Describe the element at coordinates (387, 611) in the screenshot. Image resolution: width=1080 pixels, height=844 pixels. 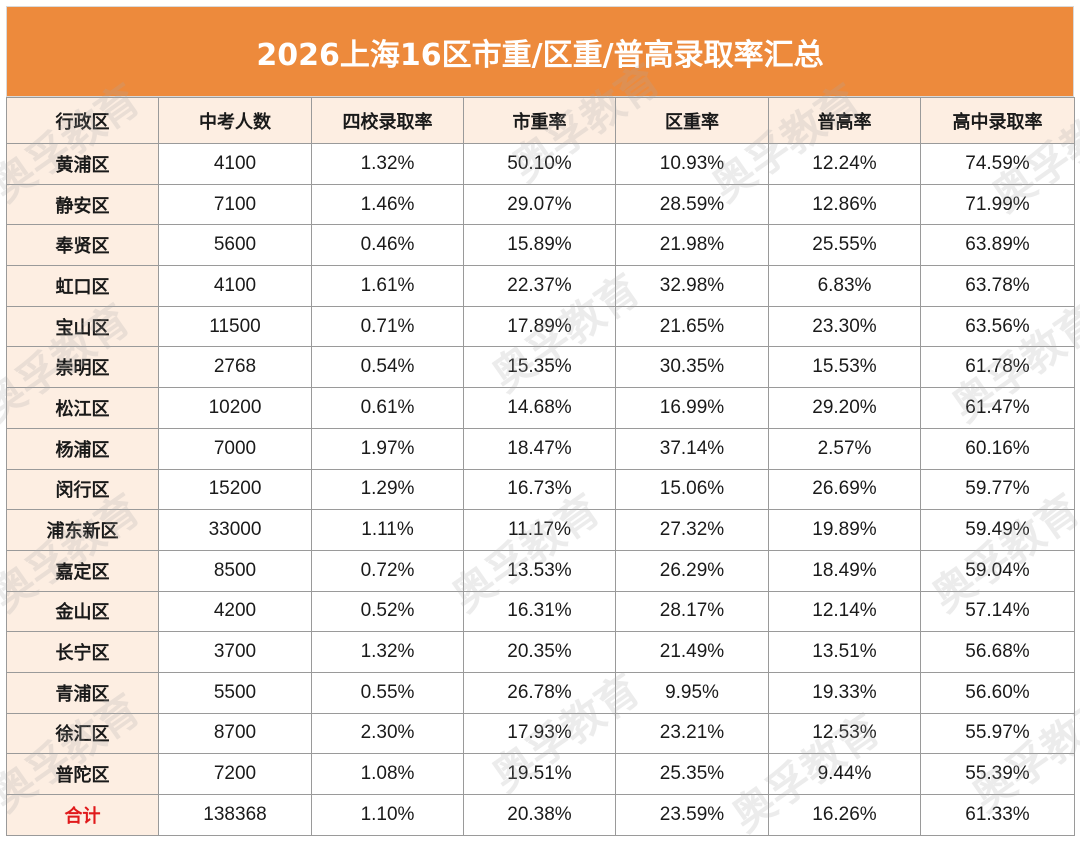
I see `cell-four-school-rate: 0.52%` at that location.